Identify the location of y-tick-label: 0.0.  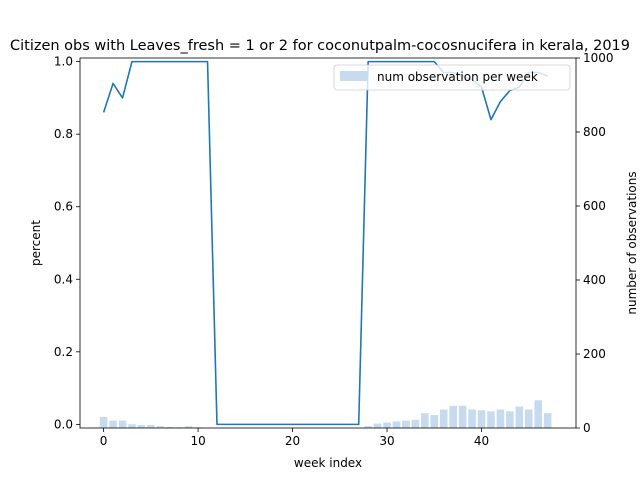
(63, 424).